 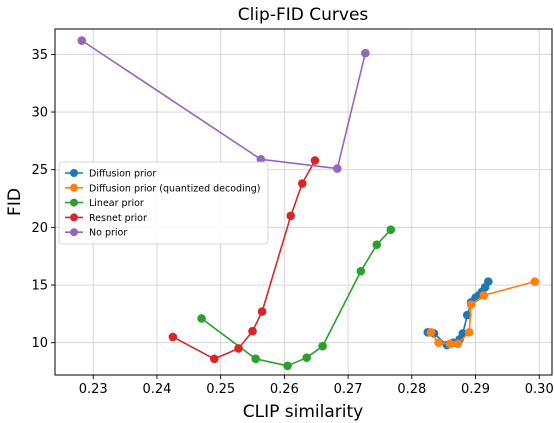 What do you see at coordinates (220, 389) in the screenshot?
I see `x-tick-label: 0.25` at bounding box center [220, 389].